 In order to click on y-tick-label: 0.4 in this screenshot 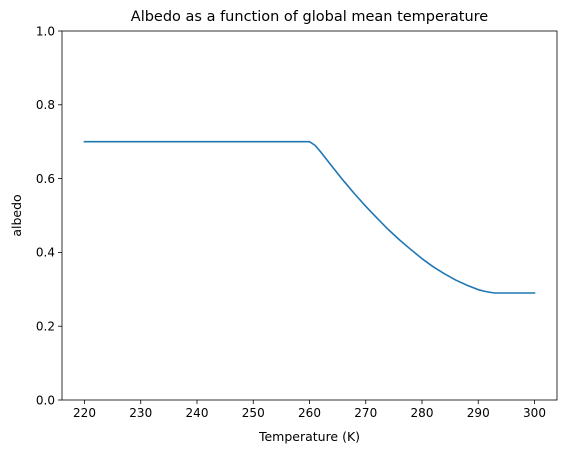, I will do `click(45, 253)`.